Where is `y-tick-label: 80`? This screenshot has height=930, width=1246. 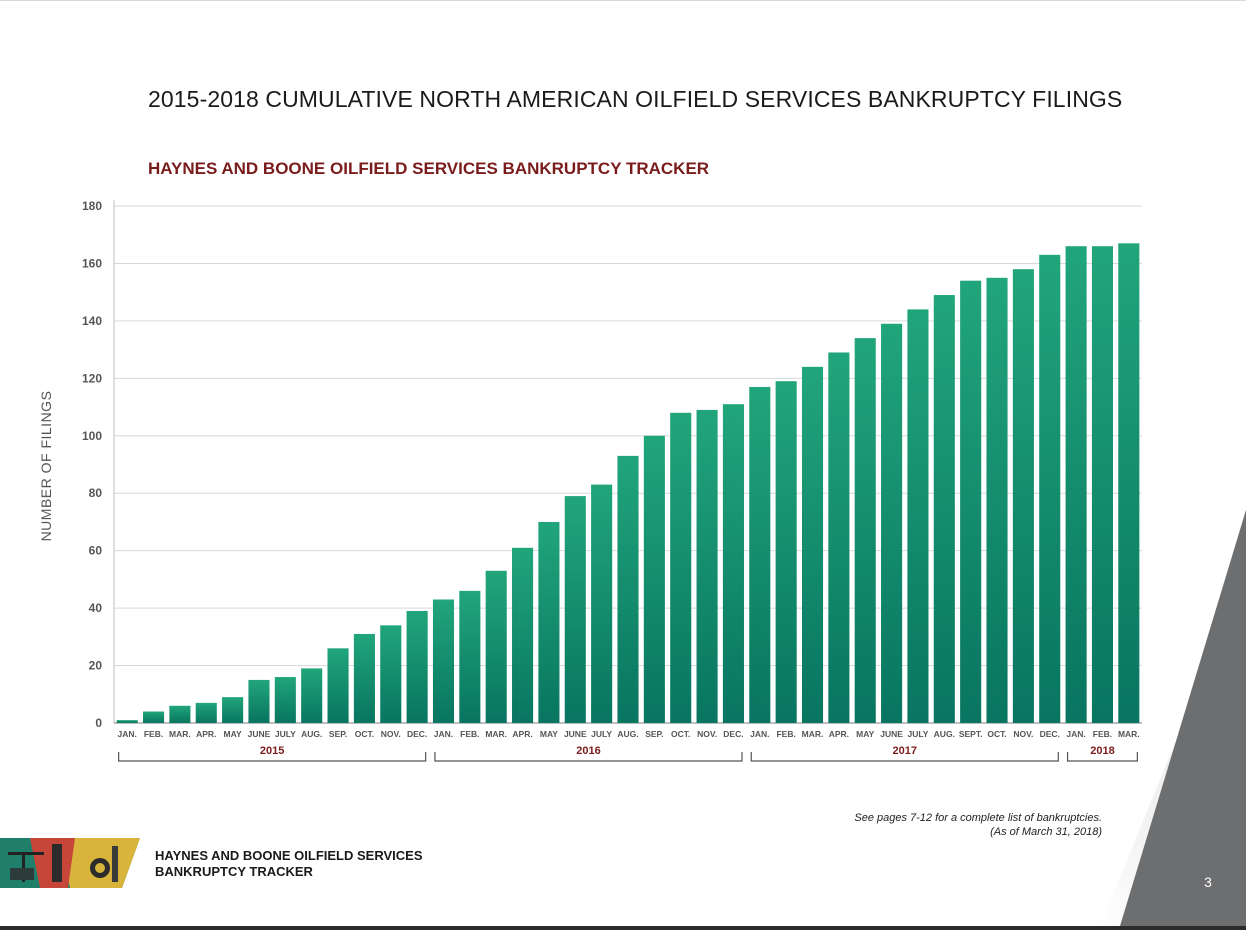
y-tick-label: 80 is located at coordinates (96, 493).